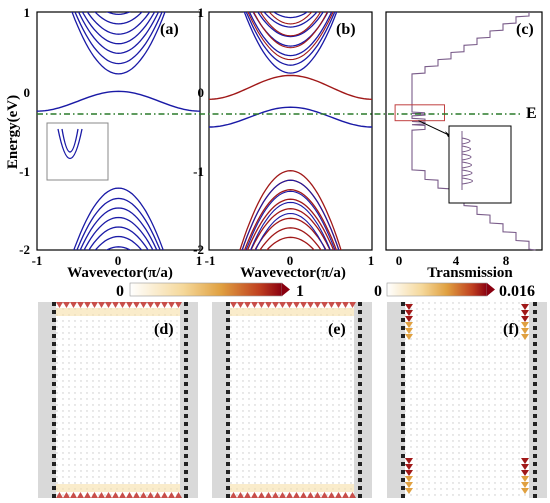 This screenshot has height=503, width=550. What do you see at coordinates (118, 11) in the screenshot?
I see `panel-a-conduction-band` at bounding box center [118, 11].